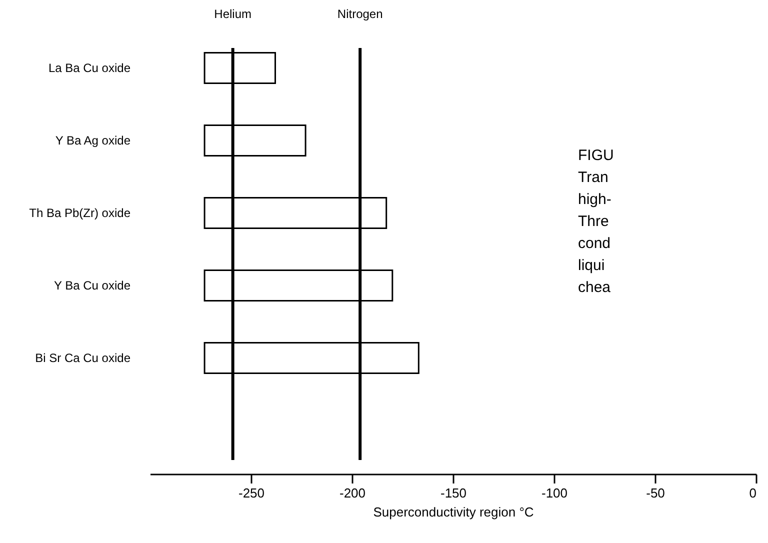 The image size is (768, 543). I want to click on y-tick-label: Y Ba Ag oxide, so click(93, 141).